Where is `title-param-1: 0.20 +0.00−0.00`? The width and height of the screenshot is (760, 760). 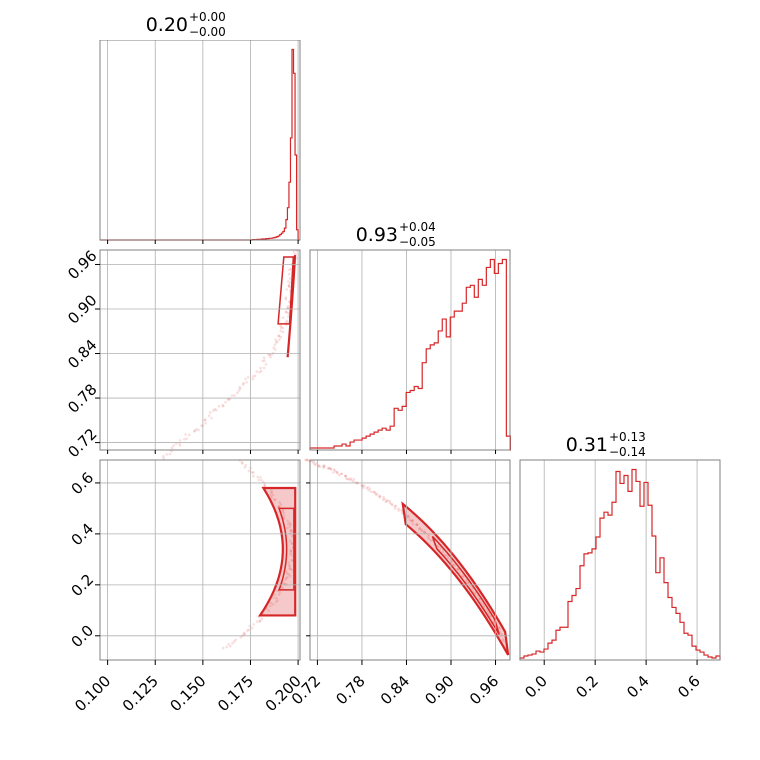
title-param-1: 0.20 +0.00−0.00 is located at coordinates (186, 24).